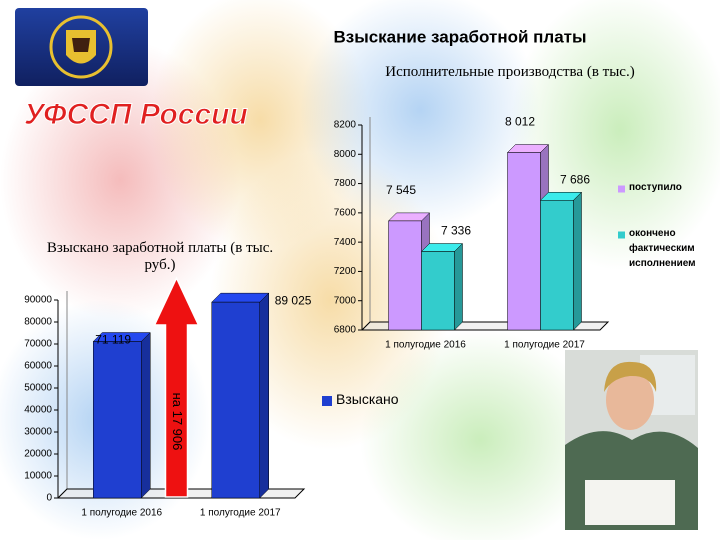  I want to click on y-tick-label: 90000, so click(38, 300).